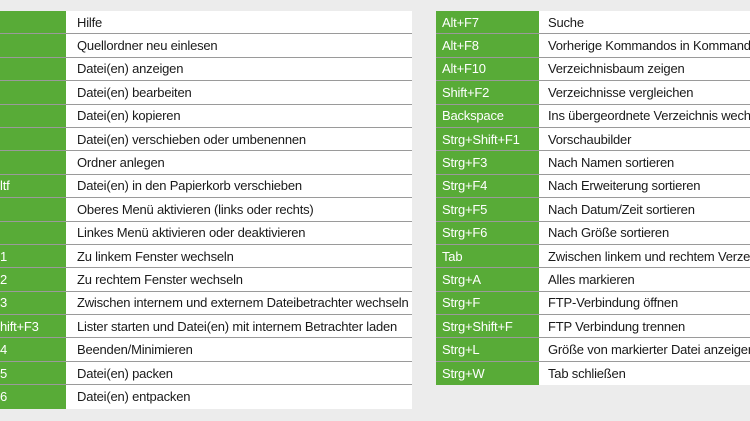  Describe the element at coordinates (488, 69) in the screenshot. I see `shortcut-key: Alt+F10` at that location.